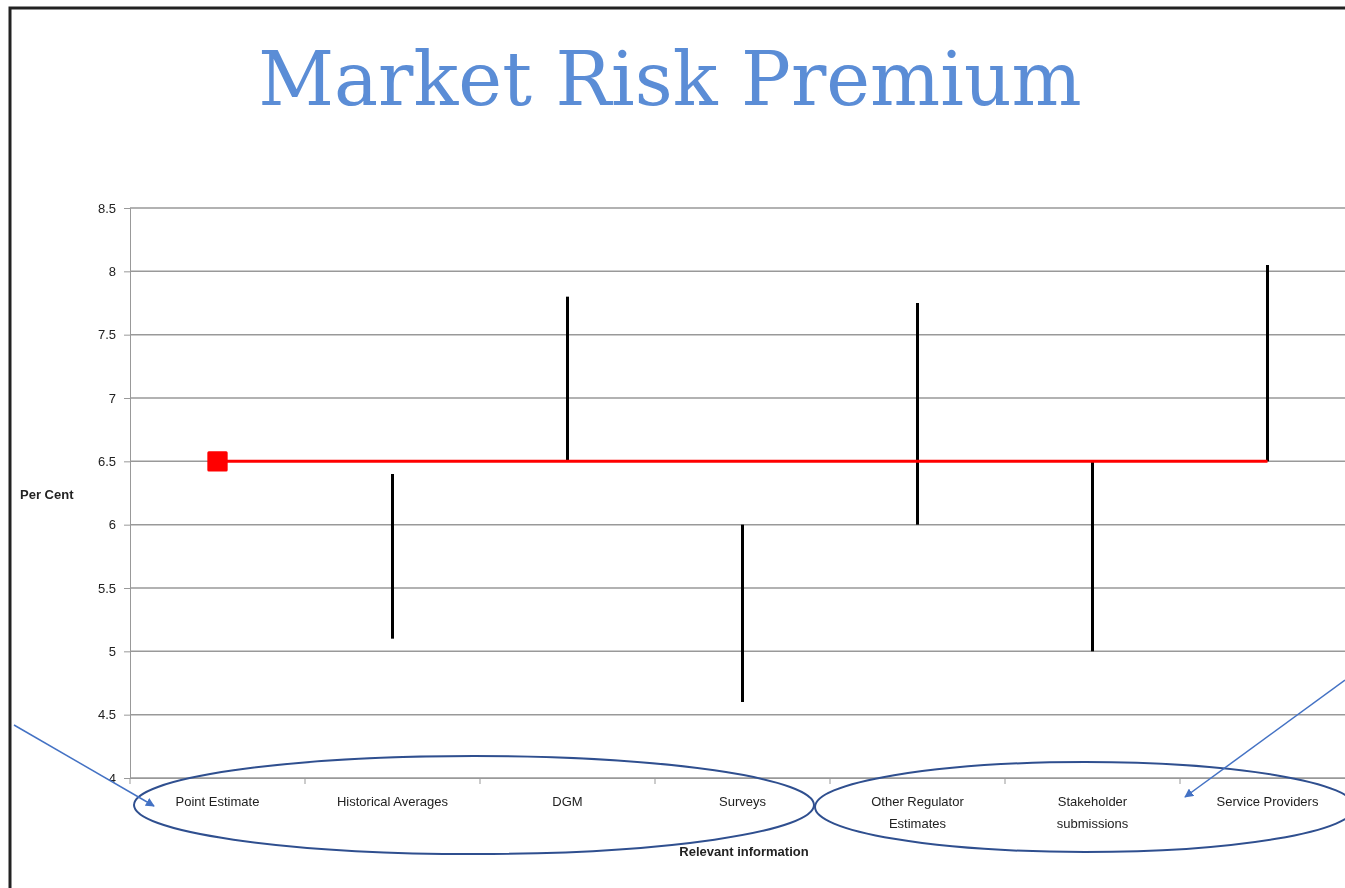  Describe the element at coordinates (106, 715) in the screenshot. I see `y-tick-label: 4.5` at that location.